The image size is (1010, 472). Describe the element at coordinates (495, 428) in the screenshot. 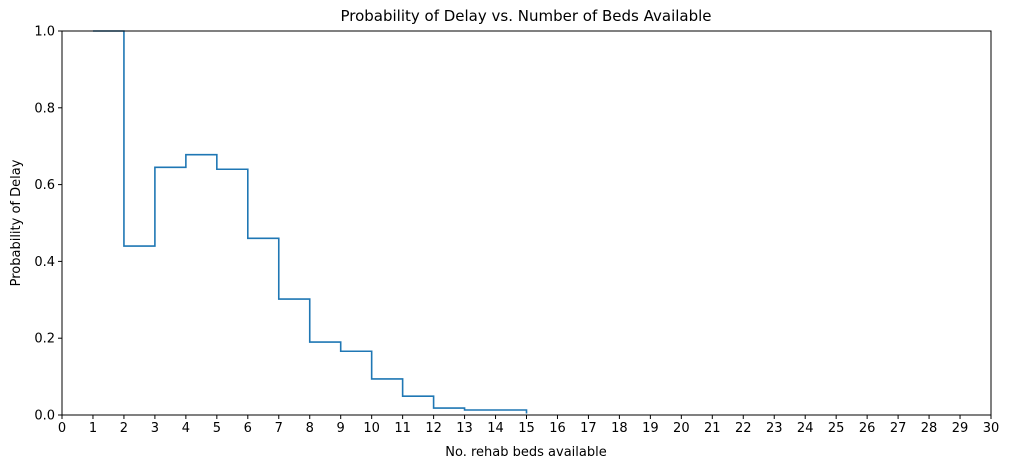

I see `x-tick-label: 14` at that location.